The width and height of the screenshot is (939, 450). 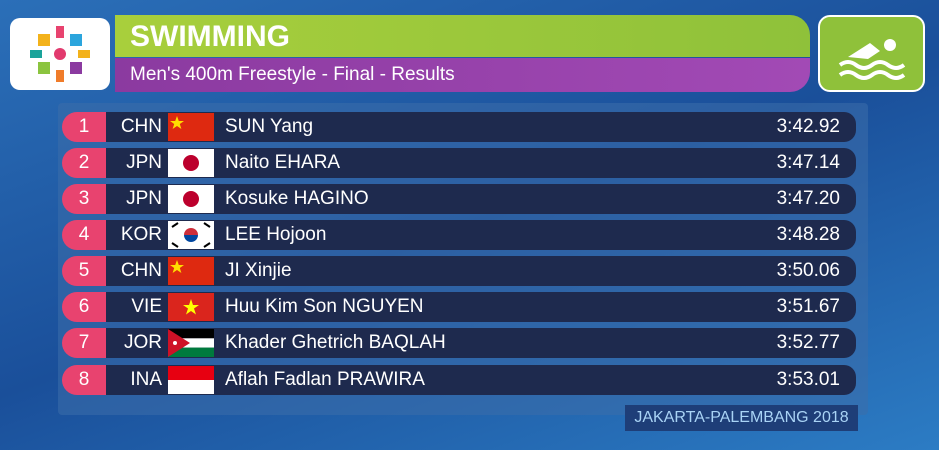 I want to click on result-row: 1 CHN SUN Yang 3:42.92, so click(x=459, y=127).